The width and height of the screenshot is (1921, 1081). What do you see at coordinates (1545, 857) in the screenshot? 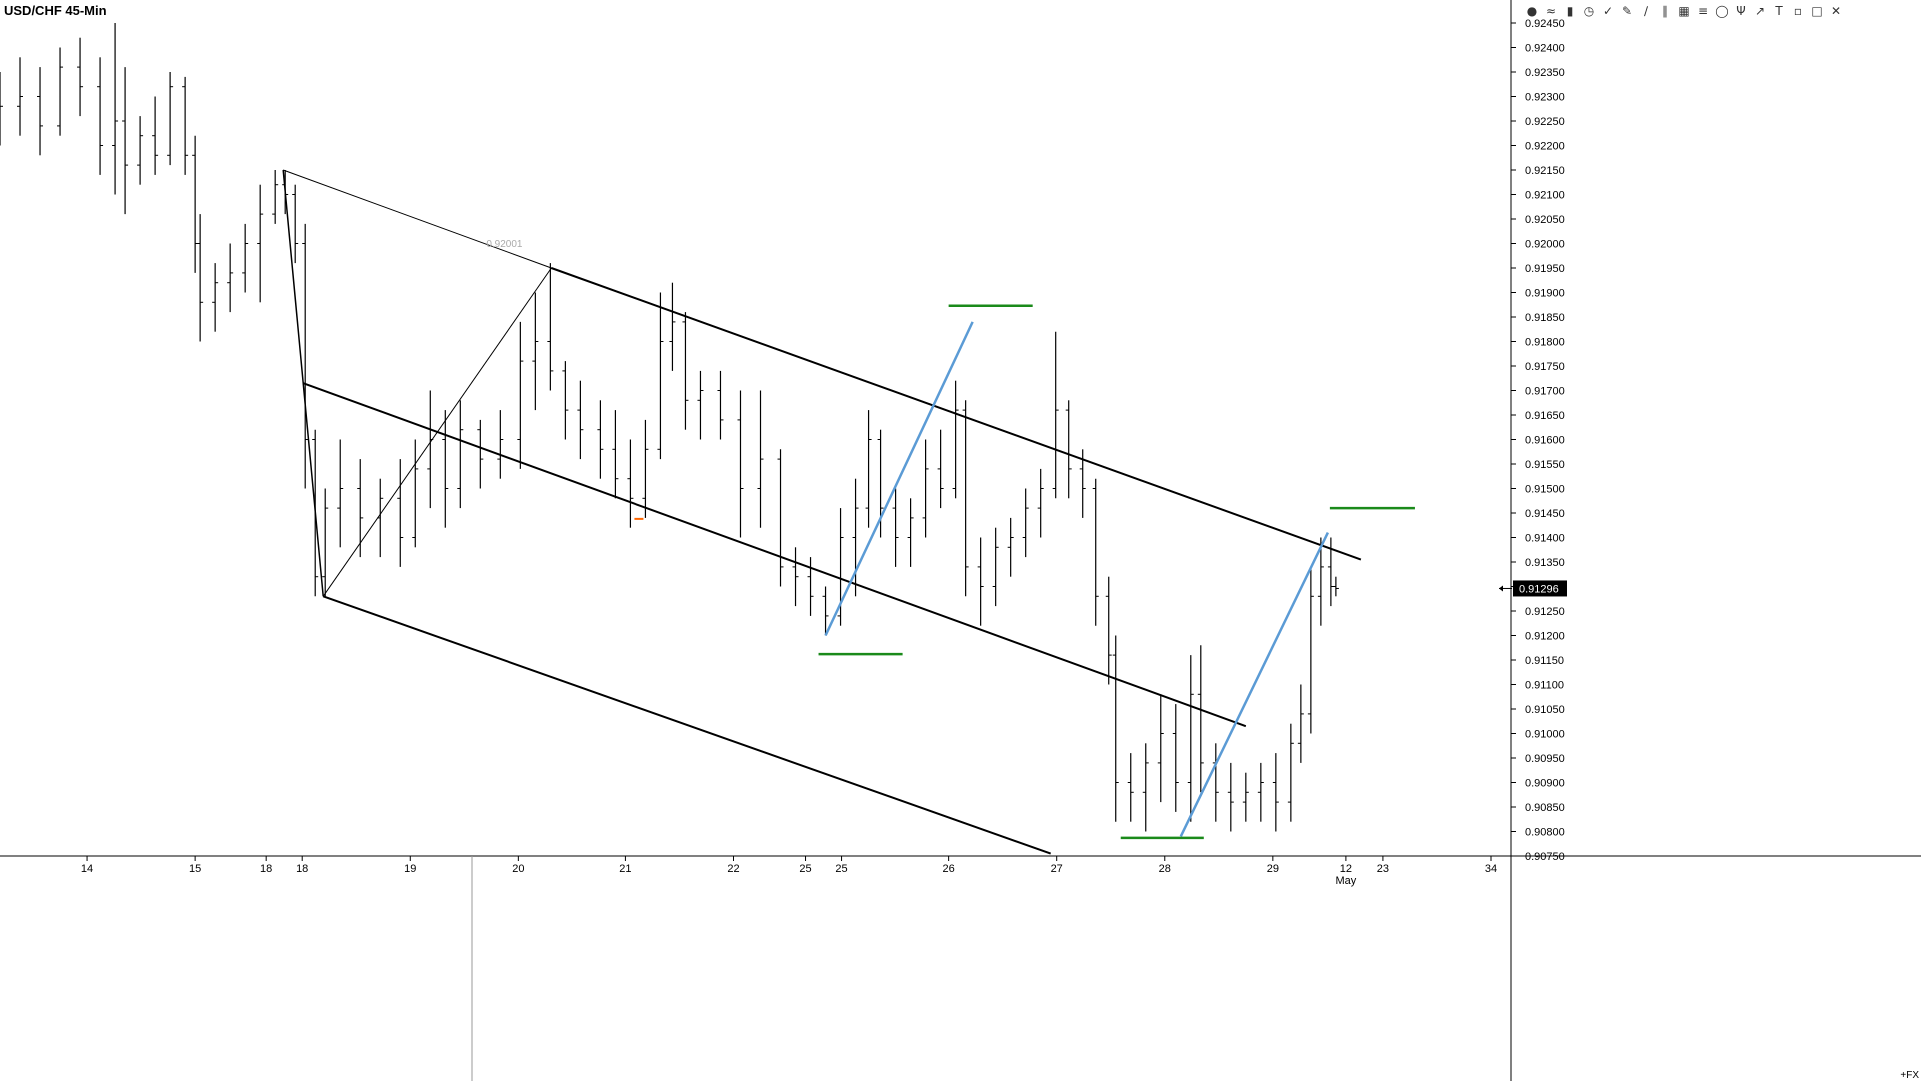
I see `y-tick-label: 0.90750` at bounding box center [1545, 857].